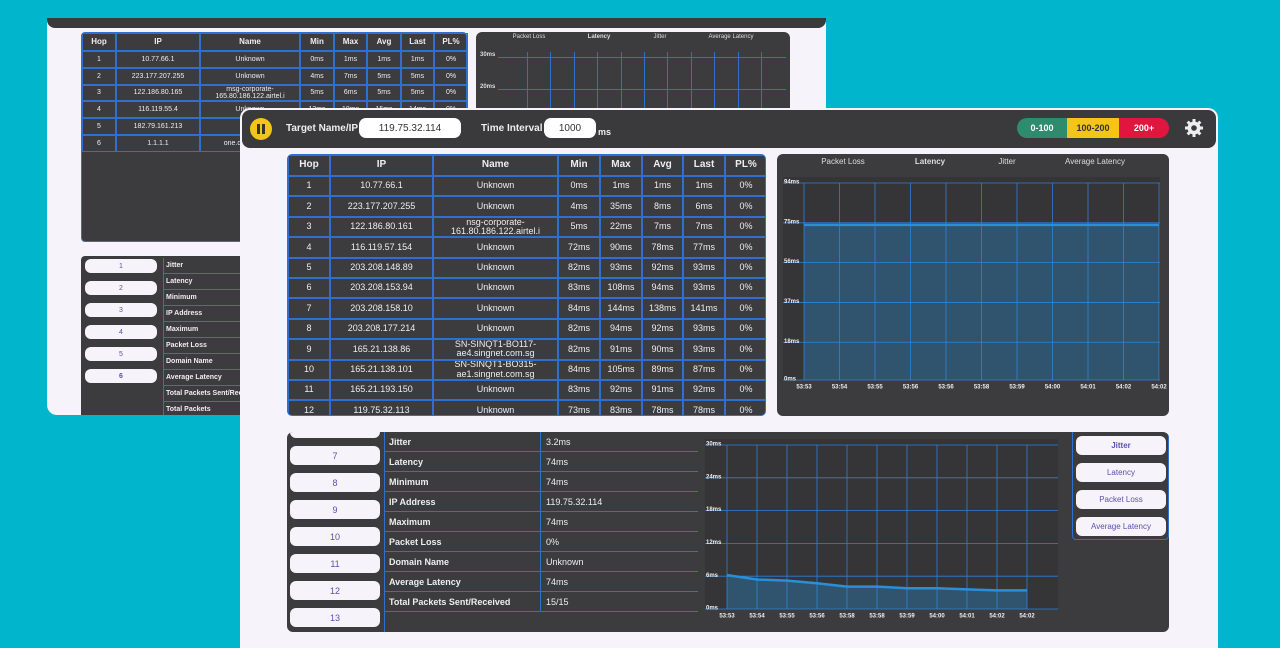 This screenshot has height=648, width=1280. I want to click on hop-button: 9, so click(335, 509).